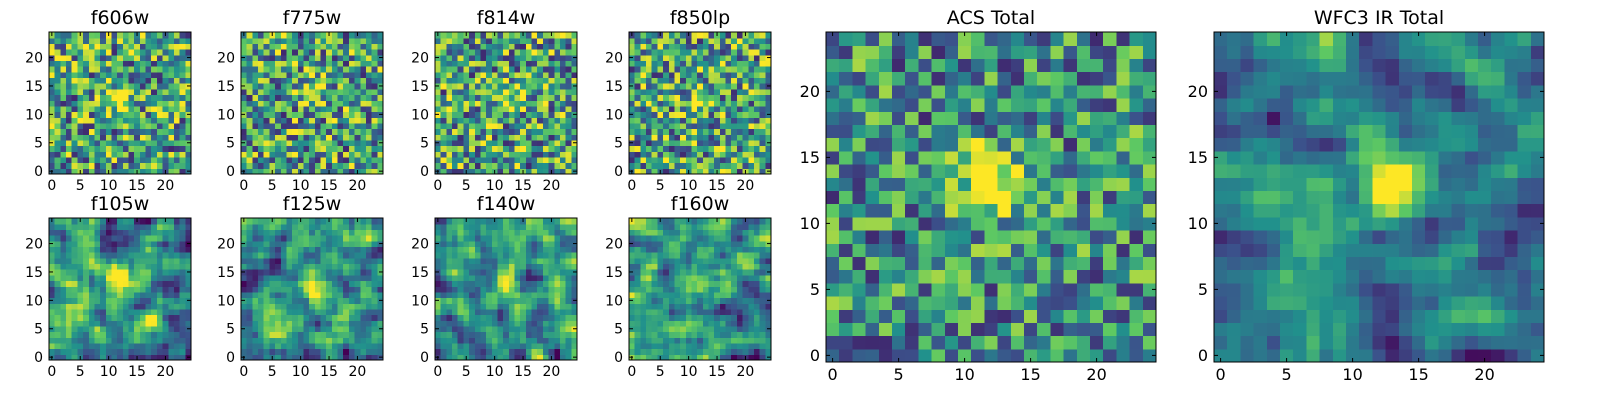 This screenshot has width=1600, height=400. Describe the element at coordinates (631, 186) in the screenshot. I see `x-tick-label: 0` at that location.